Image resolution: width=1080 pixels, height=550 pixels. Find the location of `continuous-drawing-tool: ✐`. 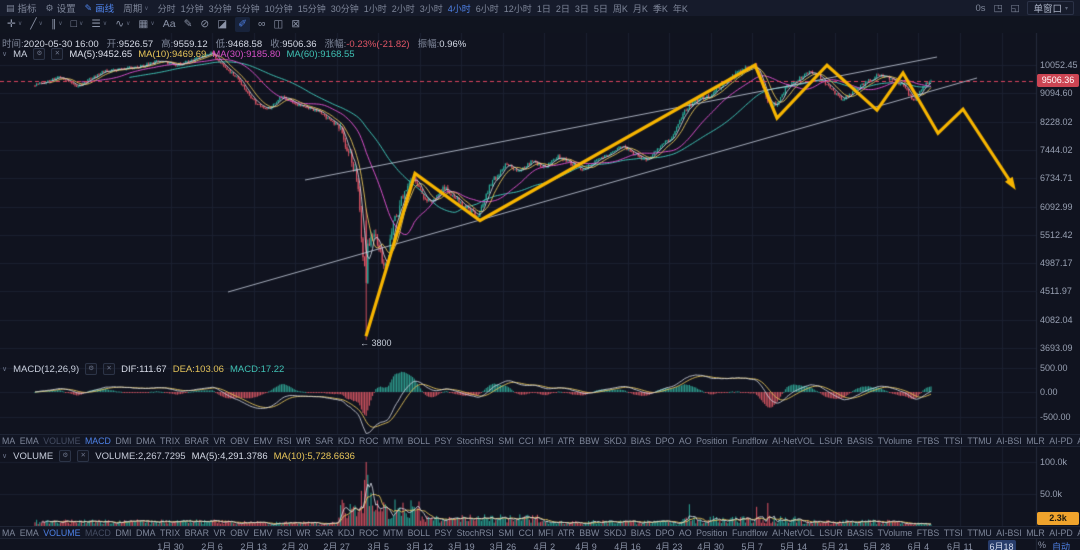

continuous-drawing-tool: ✐ is located at coordinates (242, 24).